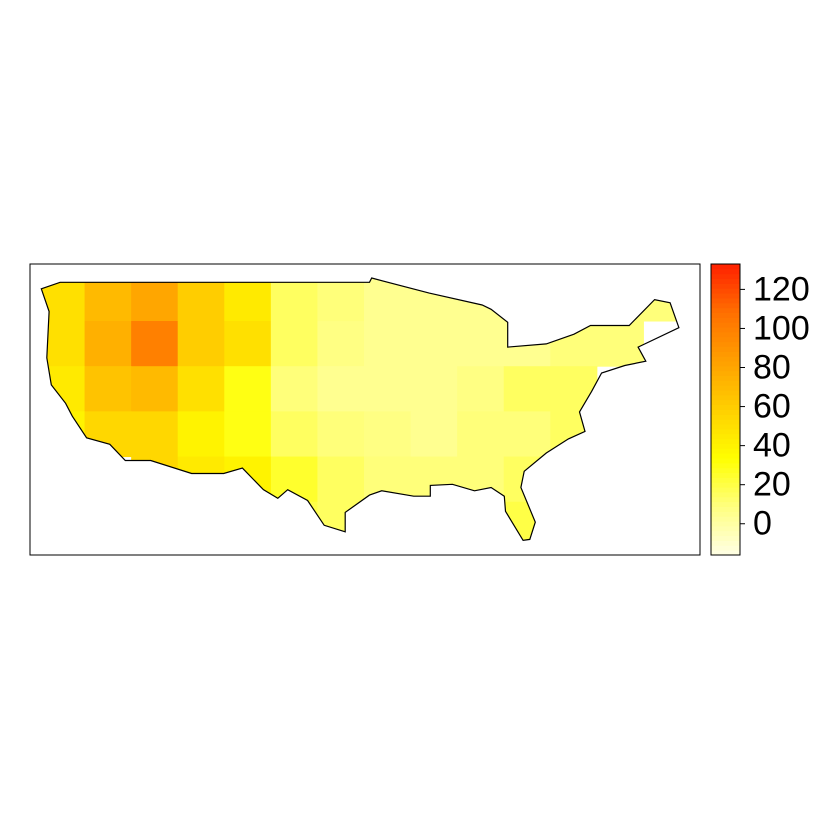 This screenshot has height=830, width=830. I want to click on colorbar-tick-label: 120, so click(781, 289).